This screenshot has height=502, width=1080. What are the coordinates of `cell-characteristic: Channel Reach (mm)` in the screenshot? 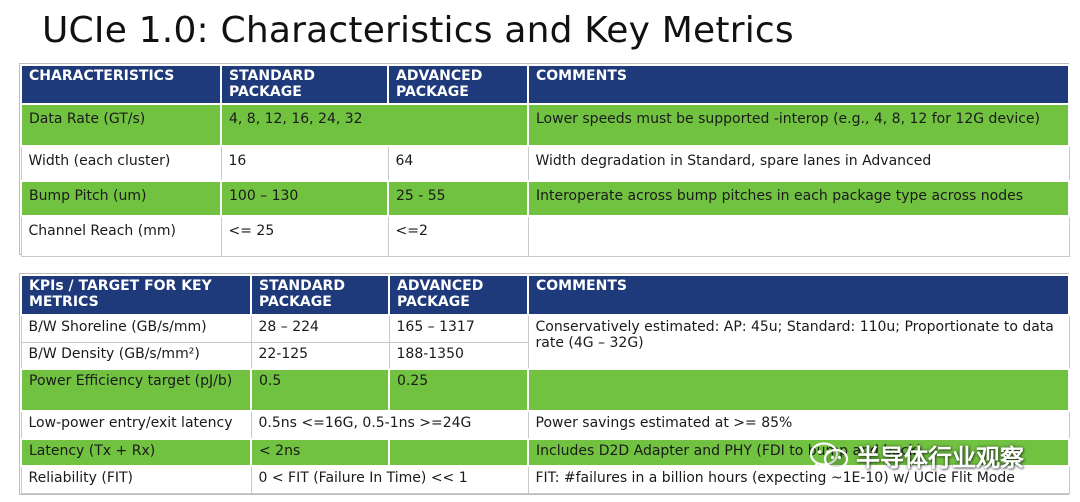 It's located at (121, 236).